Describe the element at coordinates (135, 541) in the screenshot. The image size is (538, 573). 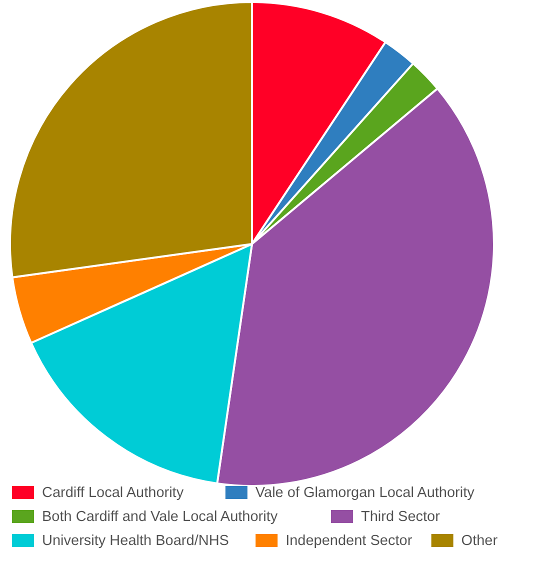
I see `legend-label: University Health Board/NHS` at that location.